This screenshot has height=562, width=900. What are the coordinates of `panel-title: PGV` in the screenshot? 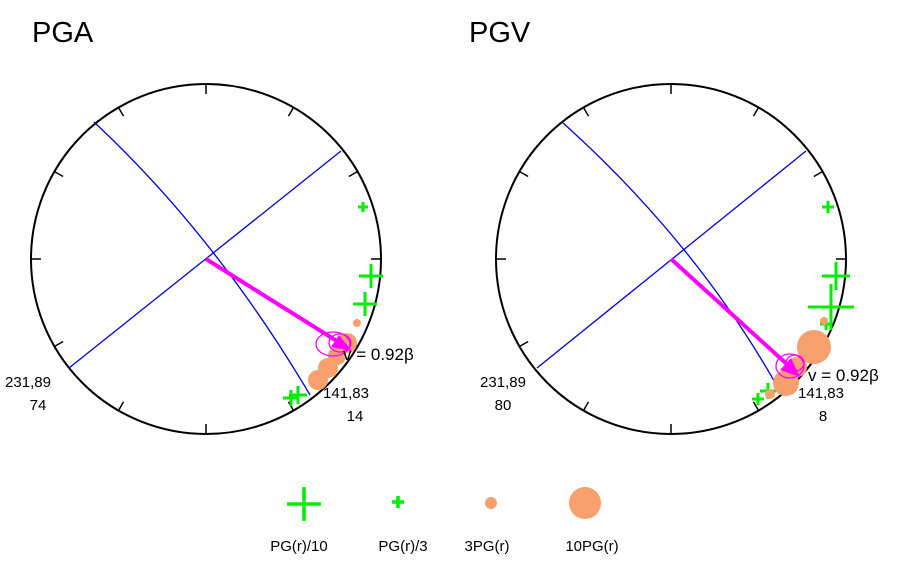 It's located at (500, 33).